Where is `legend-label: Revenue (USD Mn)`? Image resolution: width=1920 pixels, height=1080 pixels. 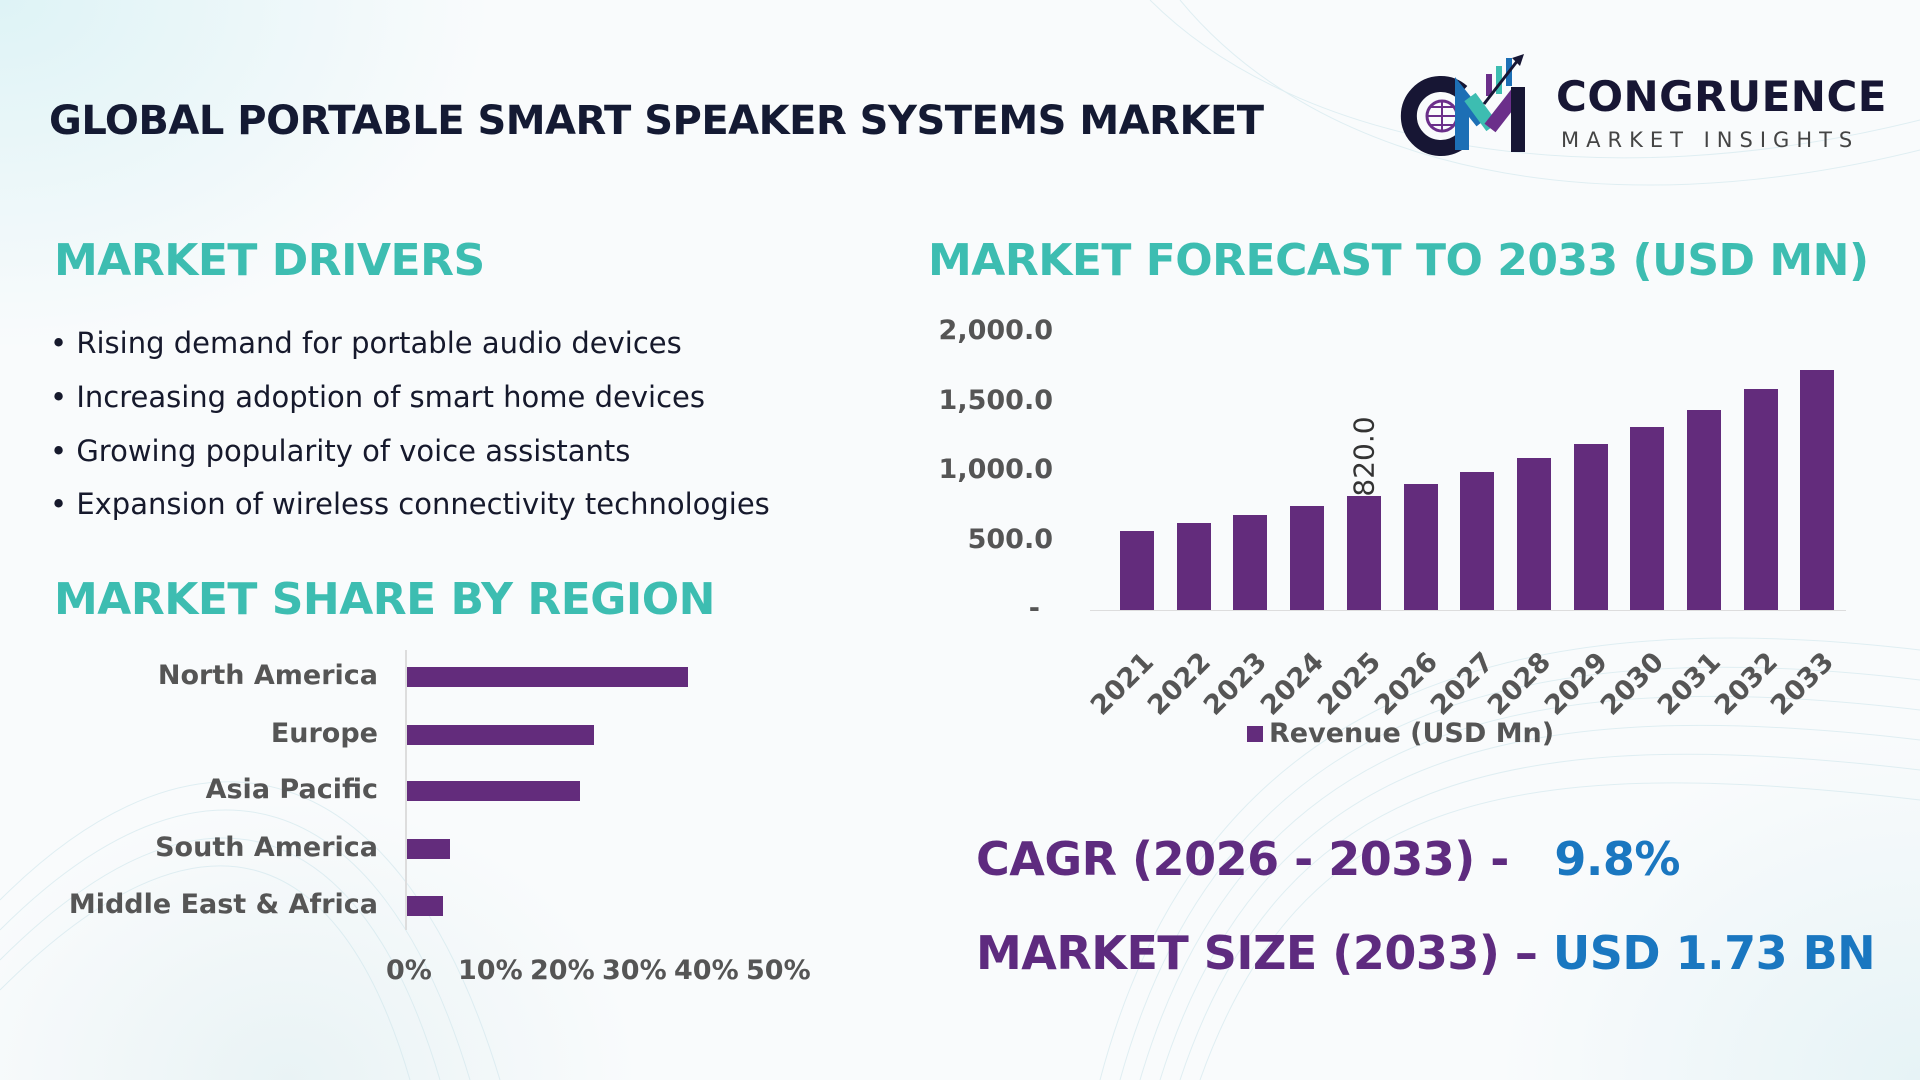 legend-label: Revenue (USD Mn) is located at coordinates (1412, 733).